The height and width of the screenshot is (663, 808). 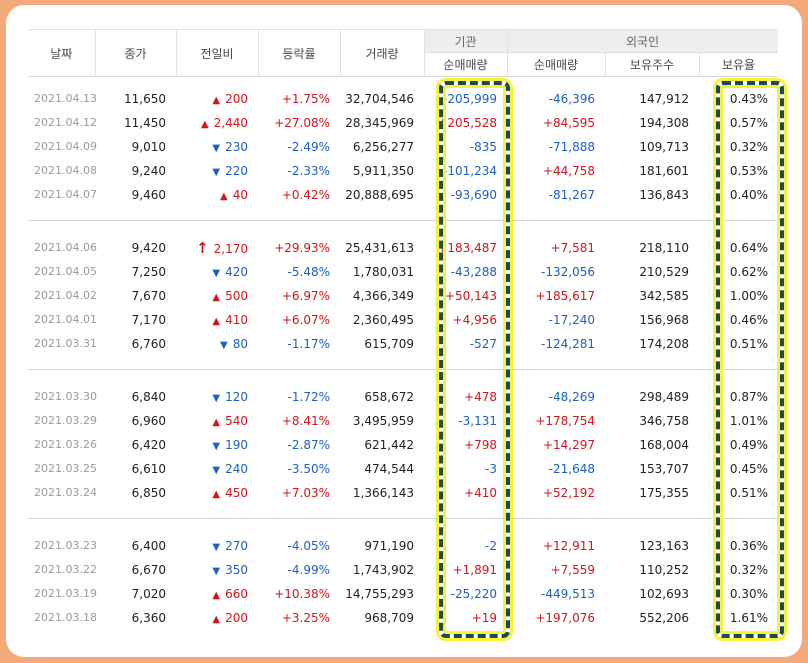 I want to click on row-volume: 1,366,143, so click(x=383, y=492).